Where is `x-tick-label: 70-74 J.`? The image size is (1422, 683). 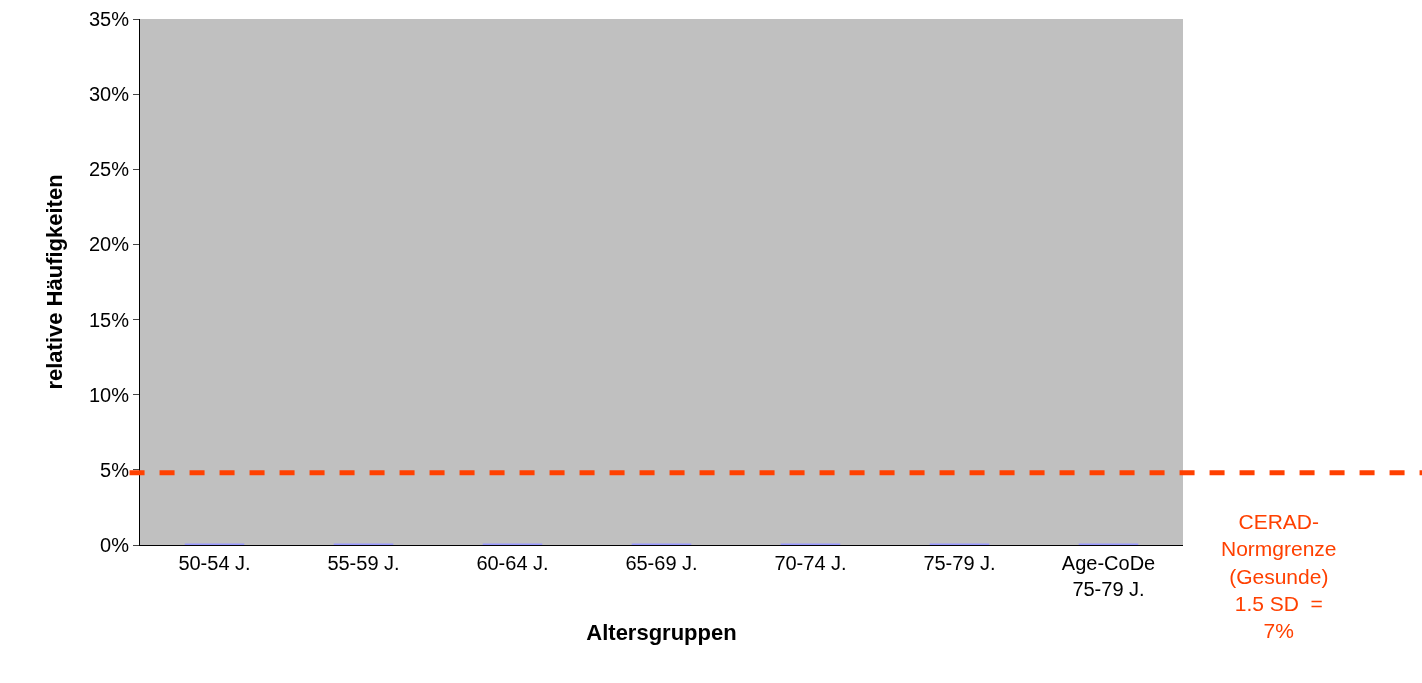
x-tick-label: 70-74 J. is located at coordinates (810, 563).